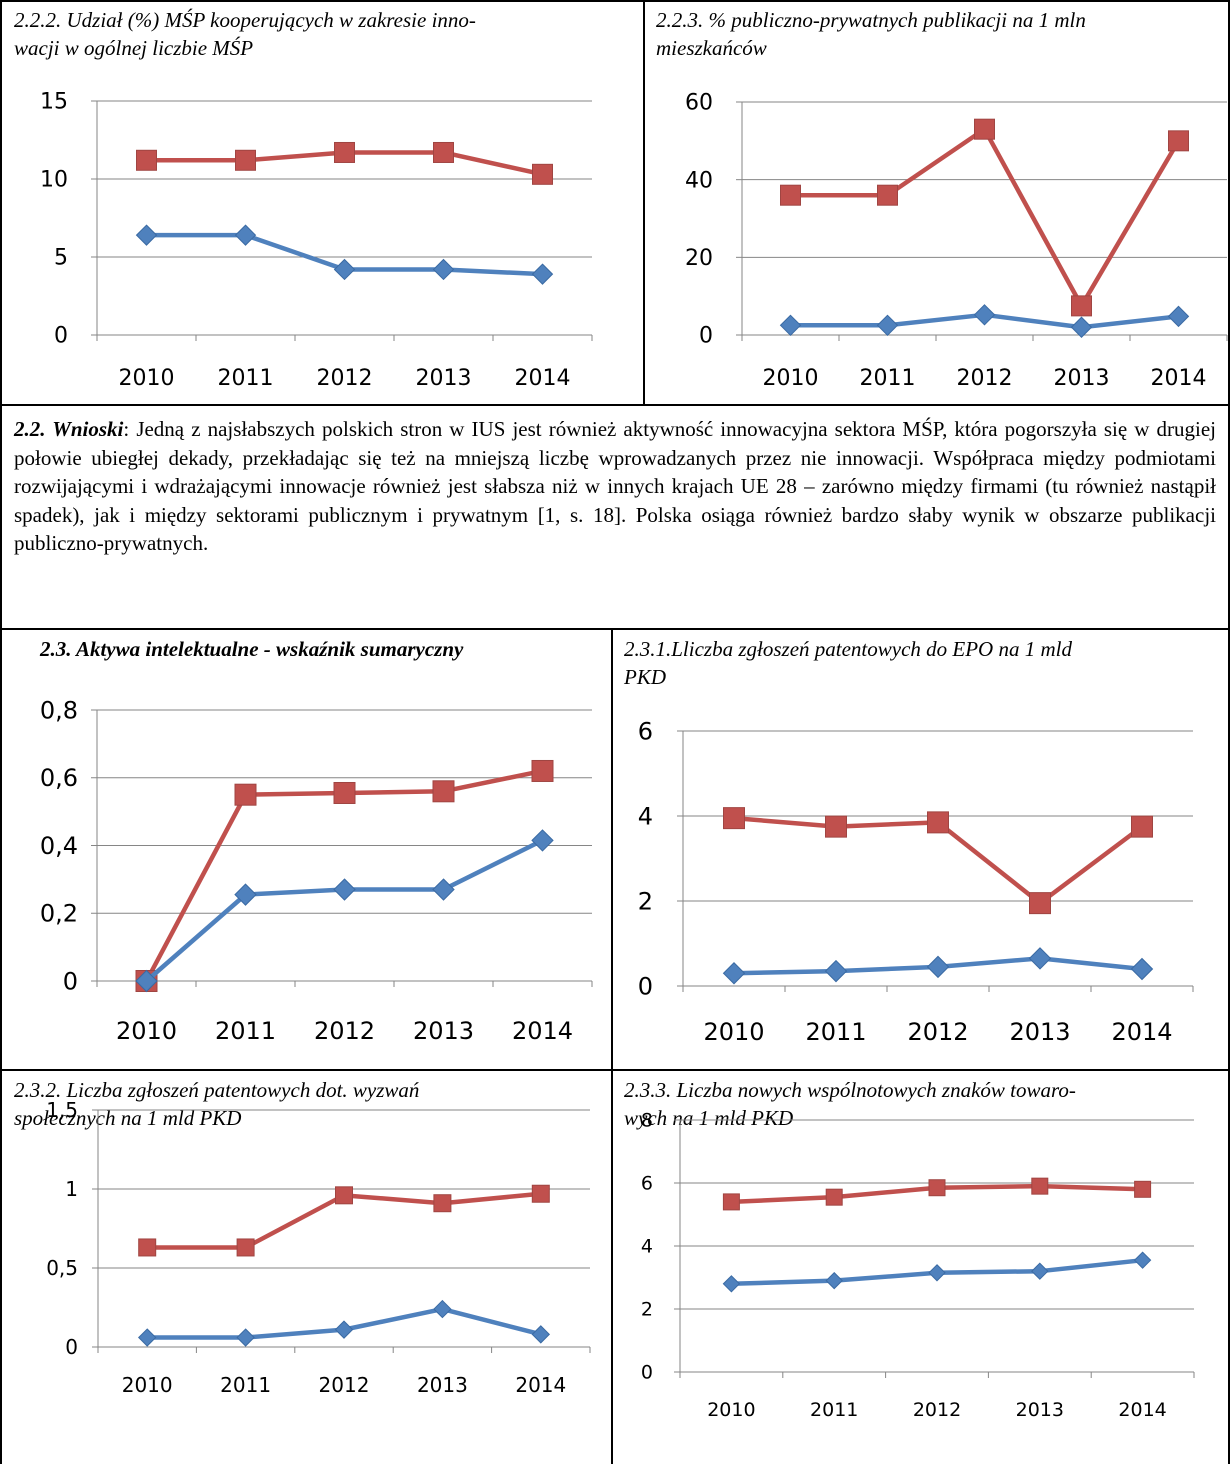 The height and width of the screenshot is (1464, 1230). Describe the element at coordinates (54, 102) in the screenshot. I see `y-tick-label: 15` at that location.